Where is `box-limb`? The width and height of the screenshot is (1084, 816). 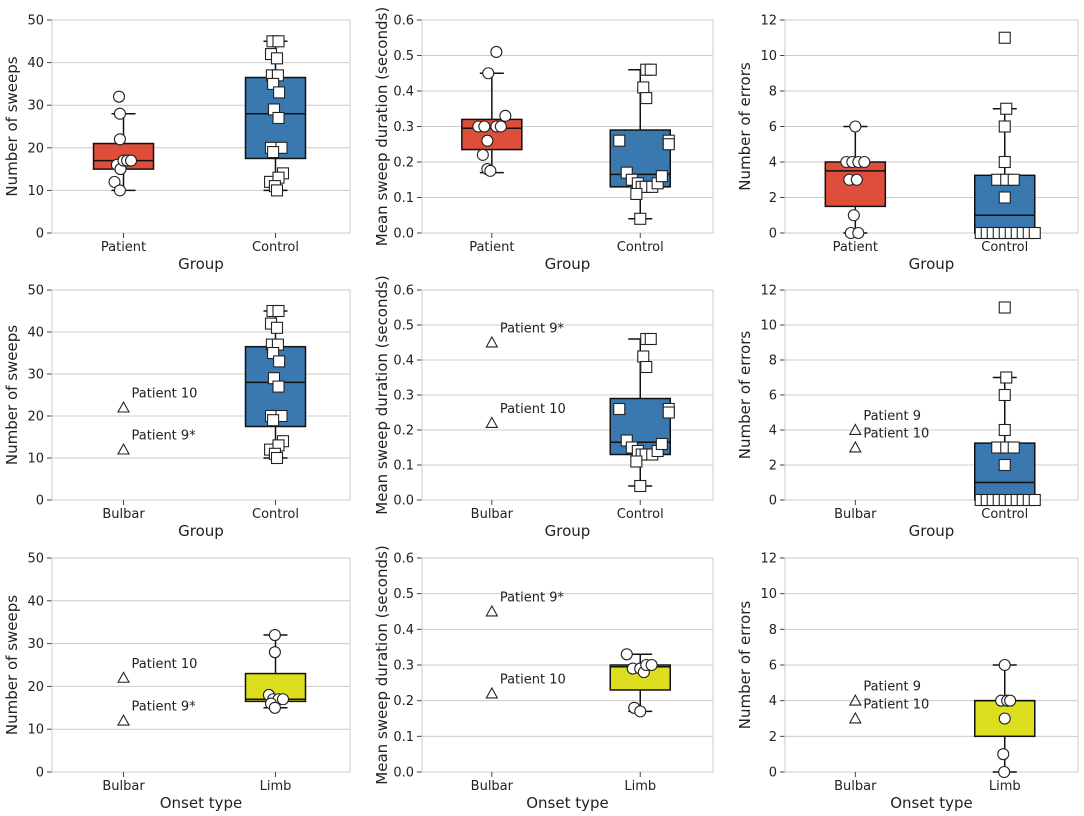 box-limb is located at coordinates (275, 671).